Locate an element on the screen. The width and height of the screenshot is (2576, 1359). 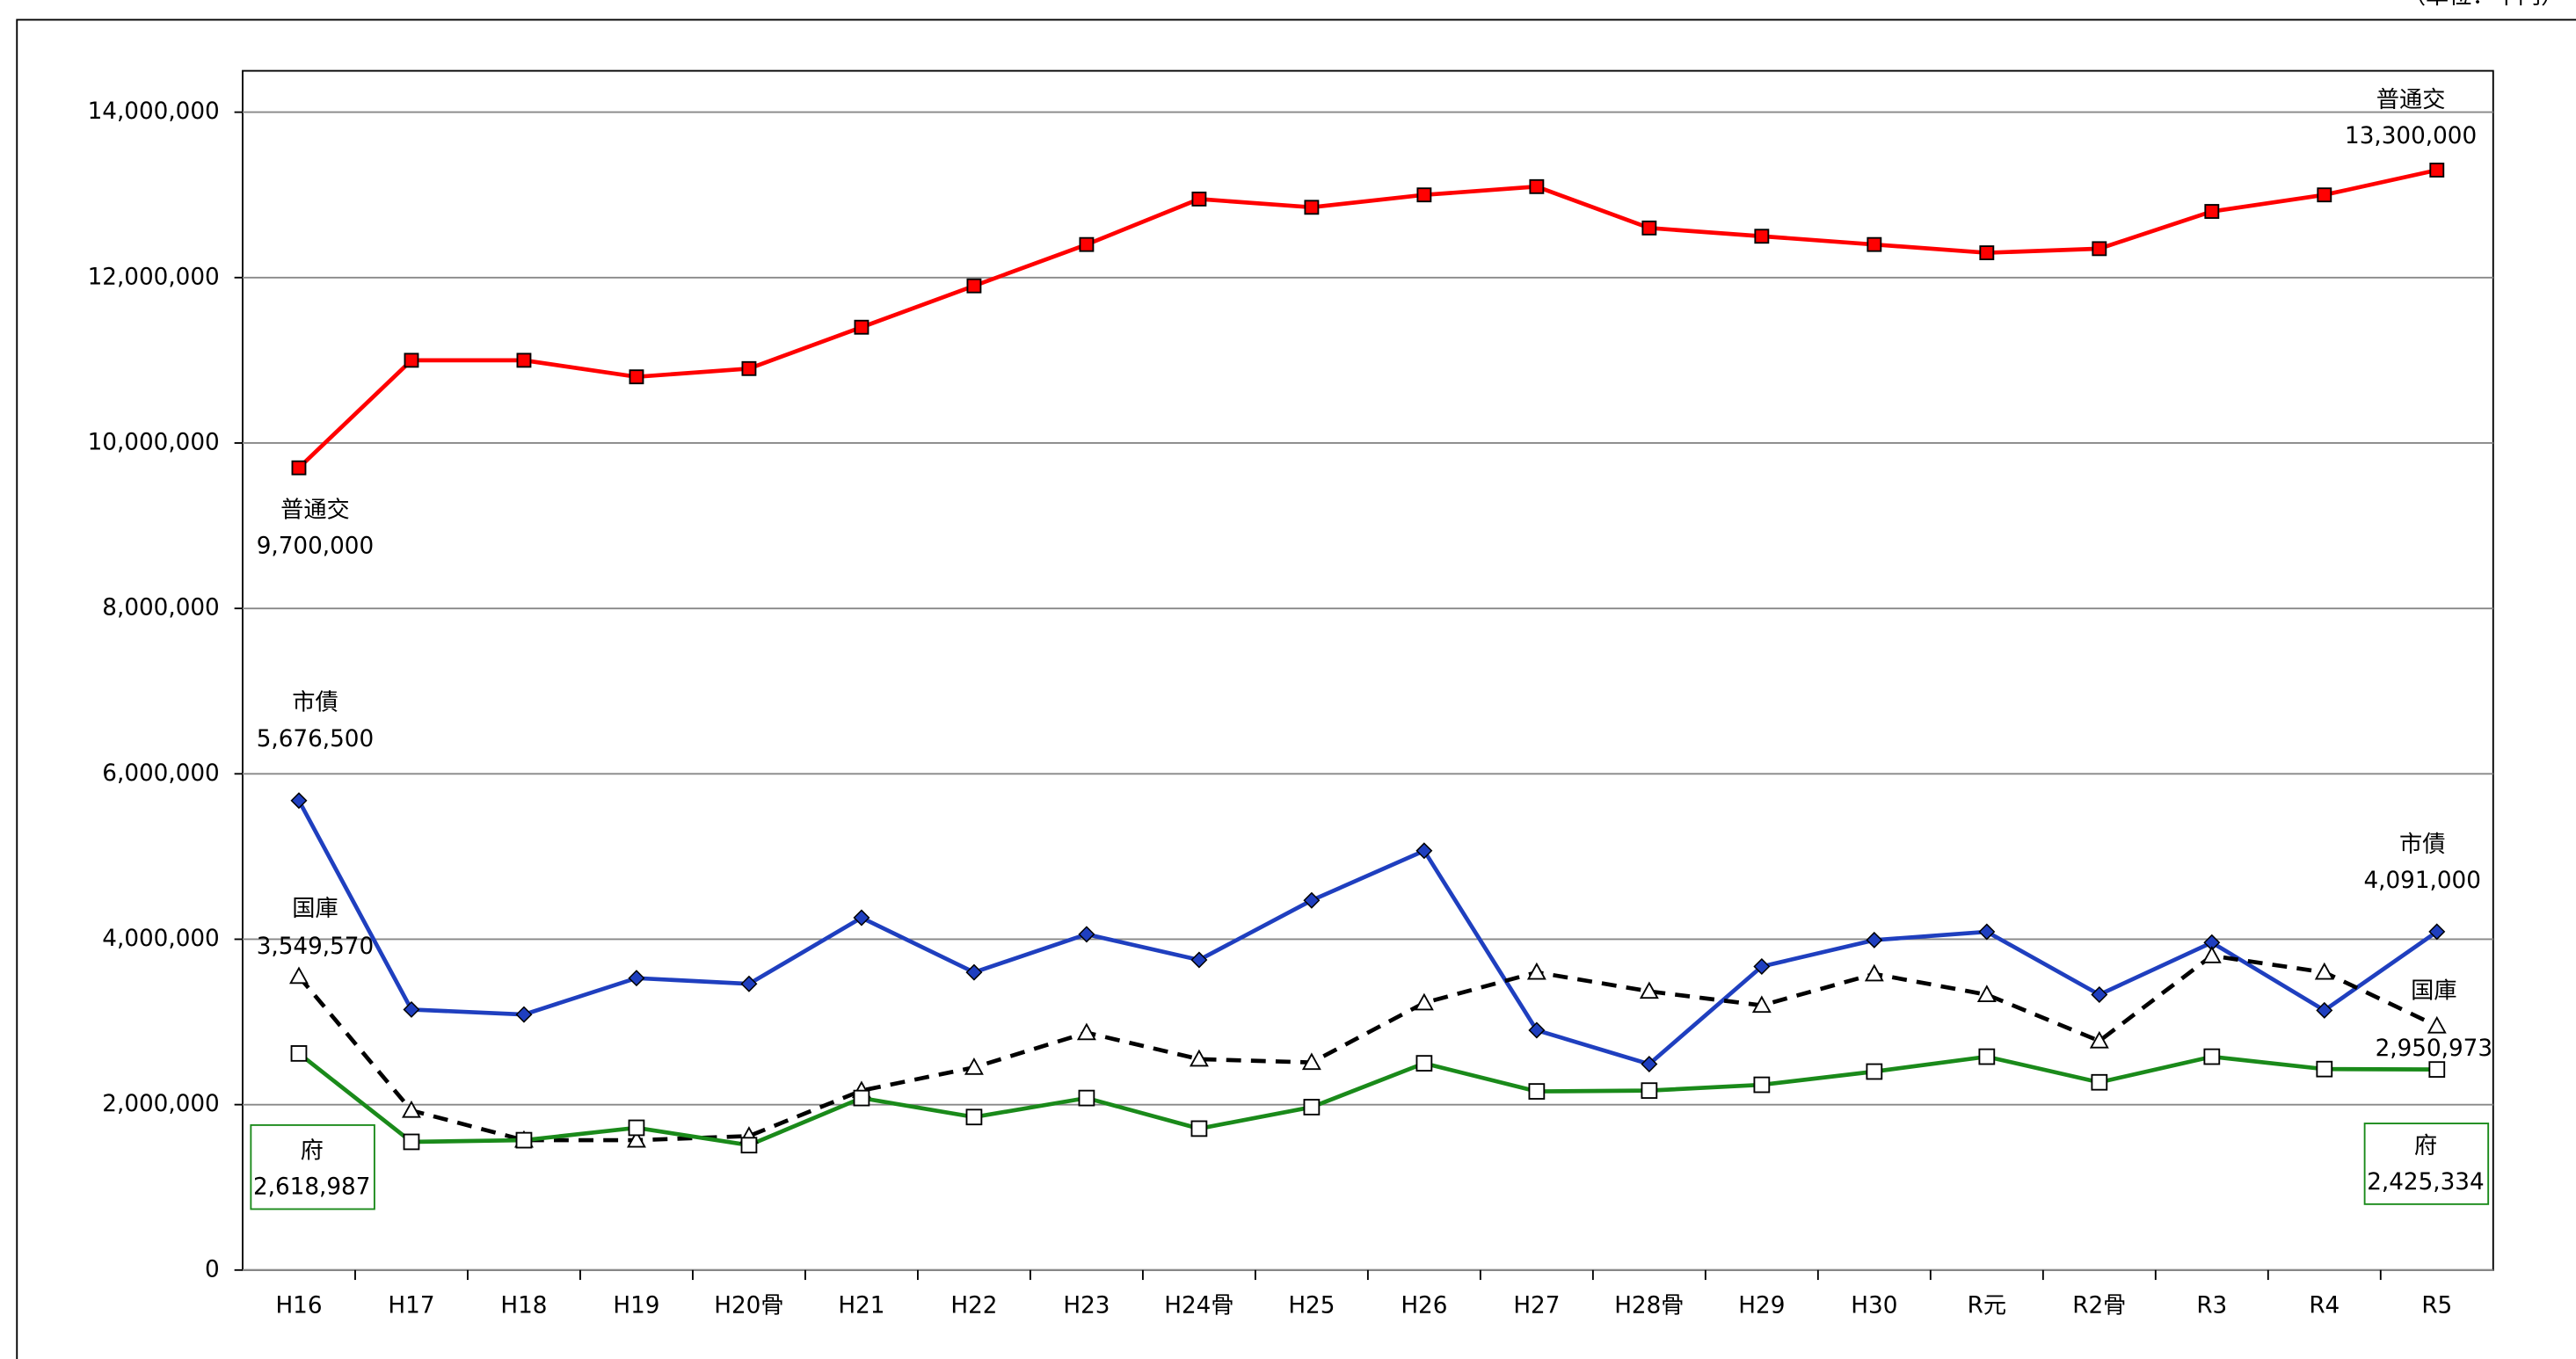
y-tick-label: 14,000,000 is located at coordinates (154, 111).